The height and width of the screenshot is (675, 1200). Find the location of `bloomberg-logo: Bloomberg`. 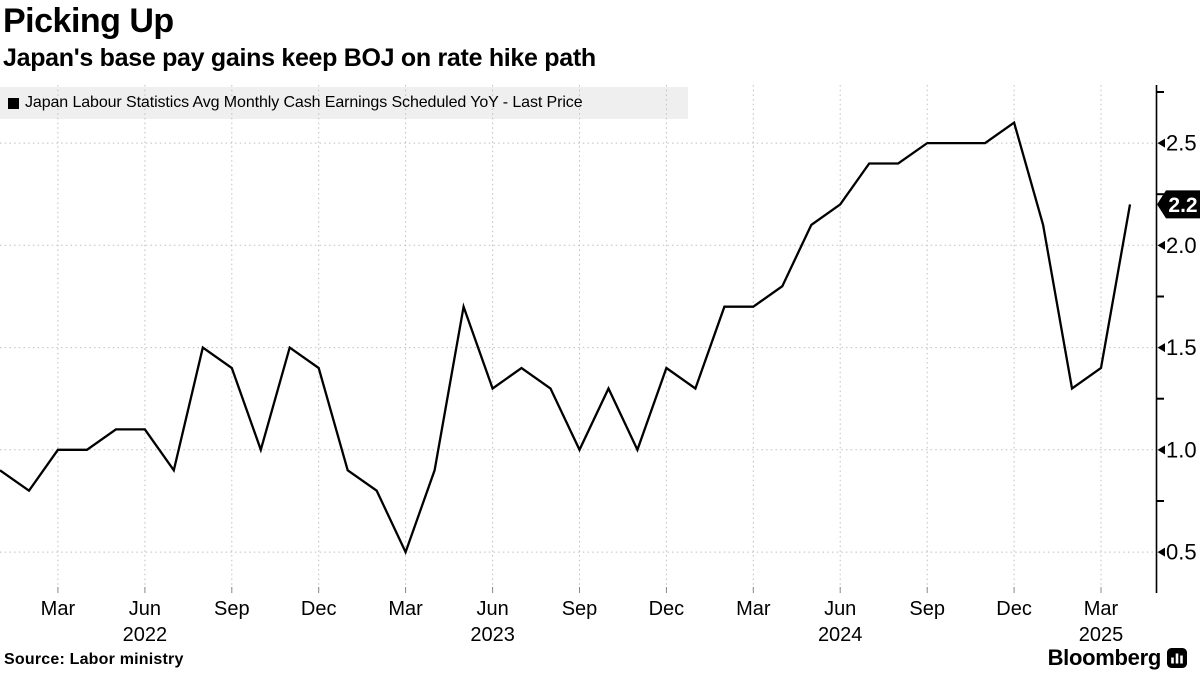

bloomberg-logo: Bloomberg is located at coordinates (1117, 658).